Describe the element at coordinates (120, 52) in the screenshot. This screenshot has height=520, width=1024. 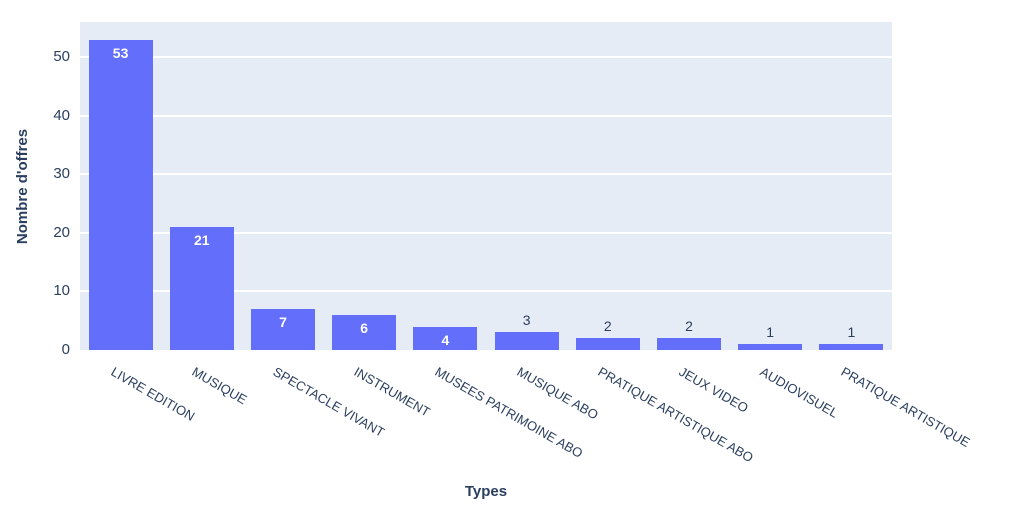
I see `bar-value-label-livre-edition: 53` at that location.